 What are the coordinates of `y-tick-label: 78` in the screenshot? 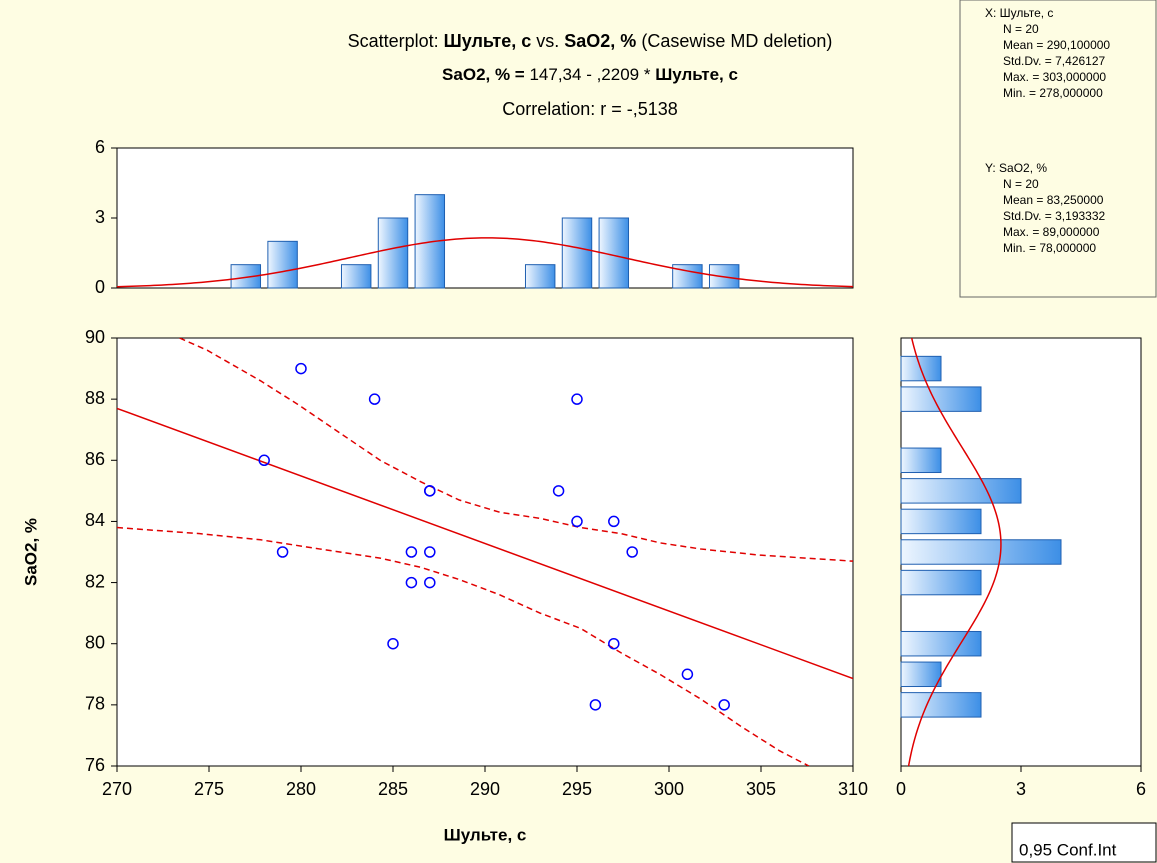 It's located at (95, 704).